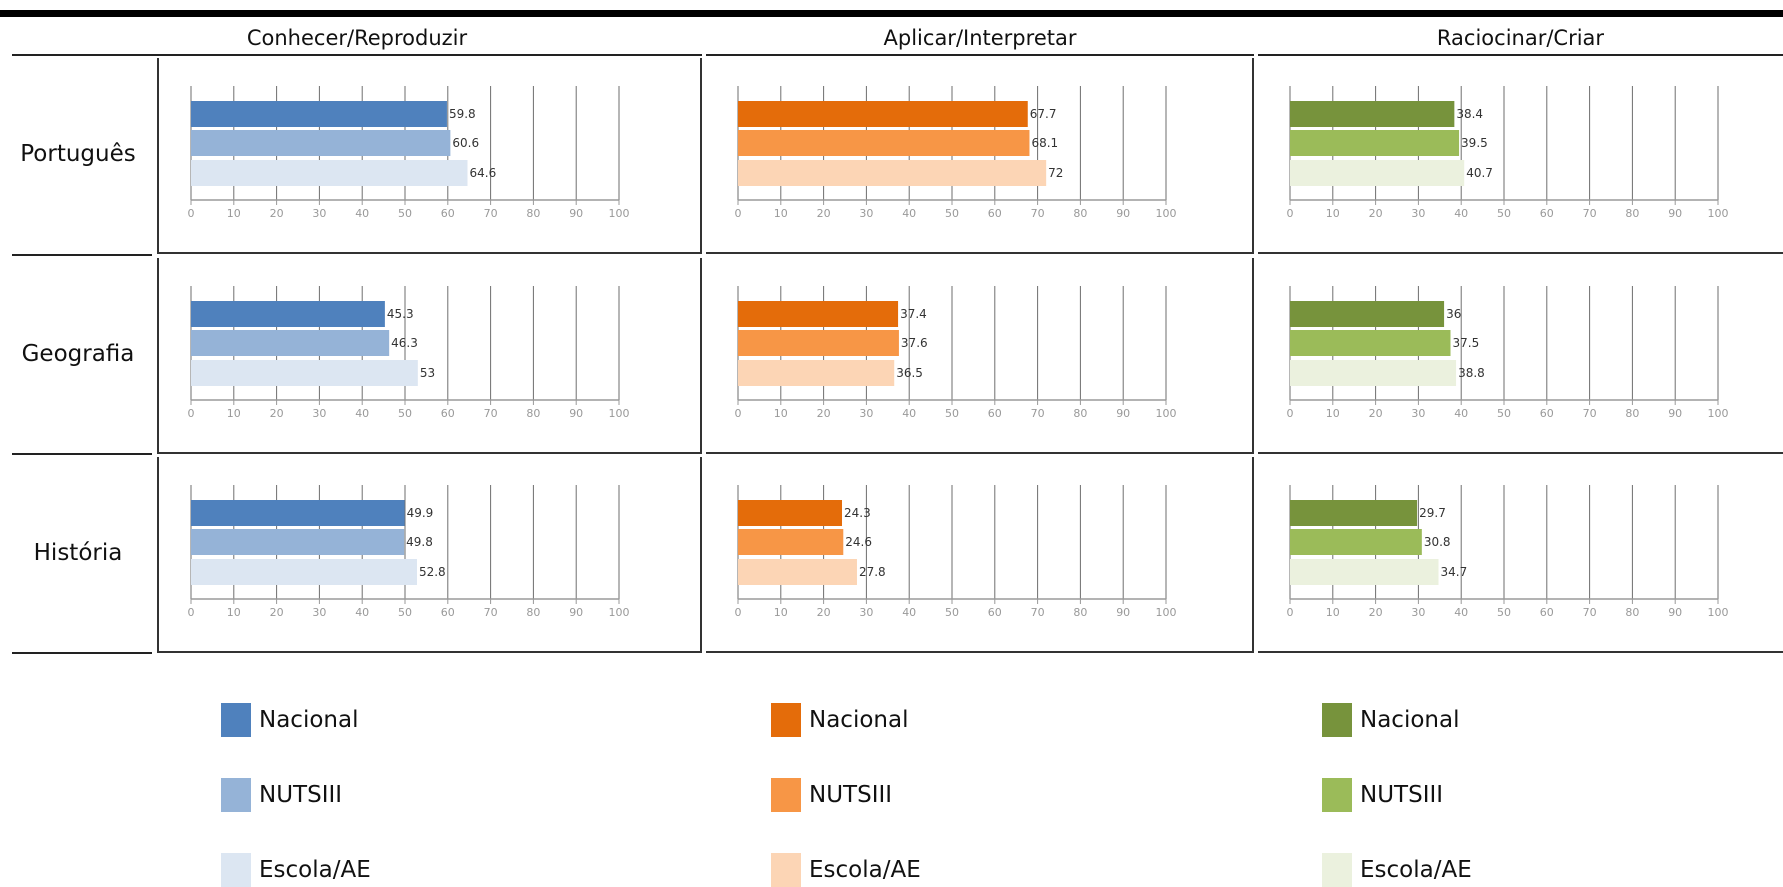 This screenshot has height=887, width=1783. Describe the element at coordinates (1437, 542) in the screenshot. I see `data-label: 30.8` at that location.